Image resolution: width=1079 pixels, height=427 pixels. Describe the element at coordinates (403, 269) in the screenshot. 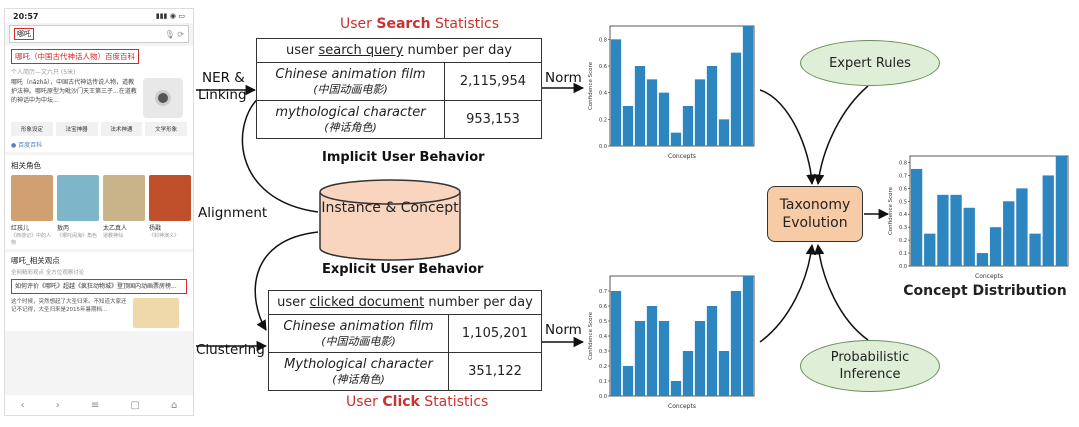

I see `explicit-caption: Explicit User Behavior` at that location.